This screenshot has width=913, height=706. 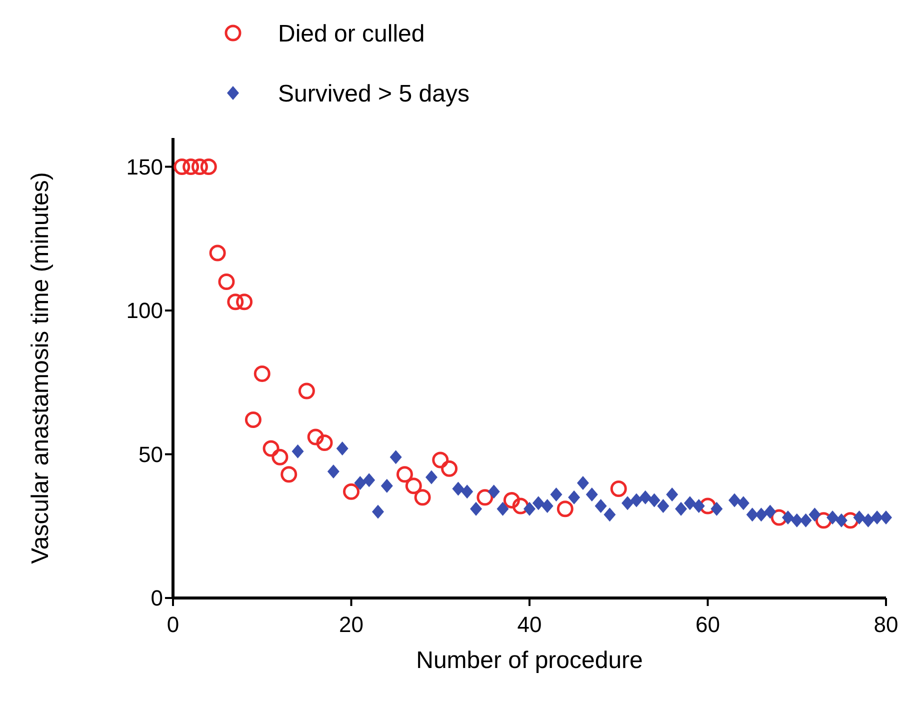 I want to click on x-tick-label: 40, so click(x=529, y=624).